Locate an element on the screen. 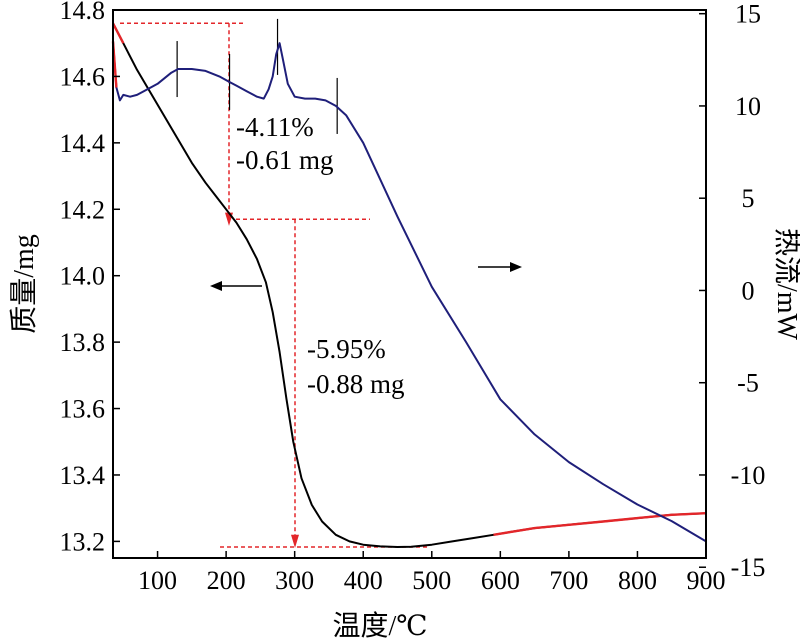 This screenshot has width=800, height=644. annotation-2-percent: -5.95% is located at coordinates (346, 349).